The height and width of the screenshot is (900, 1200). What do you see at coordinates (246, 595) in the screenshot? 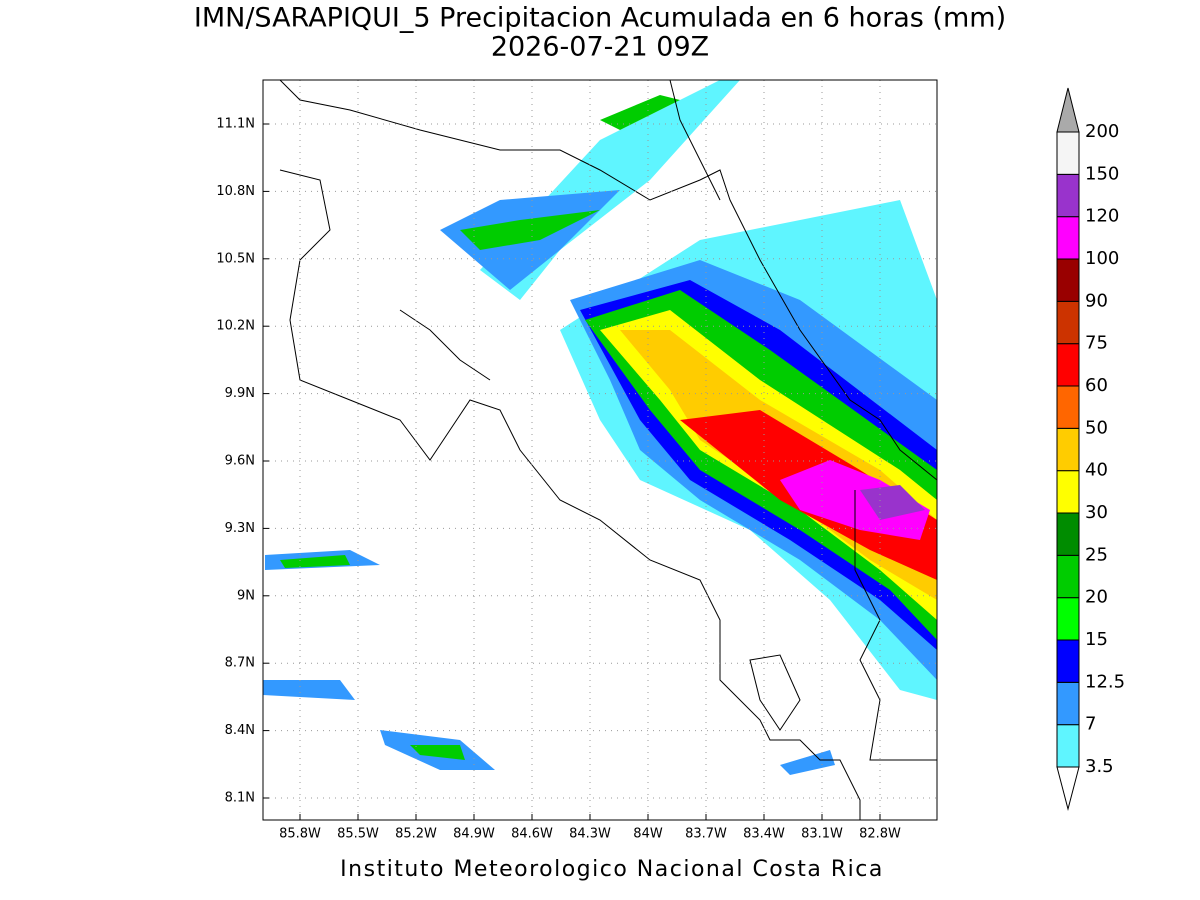
I see `y-tick-label: 9N` at bounding box center [246, 595].